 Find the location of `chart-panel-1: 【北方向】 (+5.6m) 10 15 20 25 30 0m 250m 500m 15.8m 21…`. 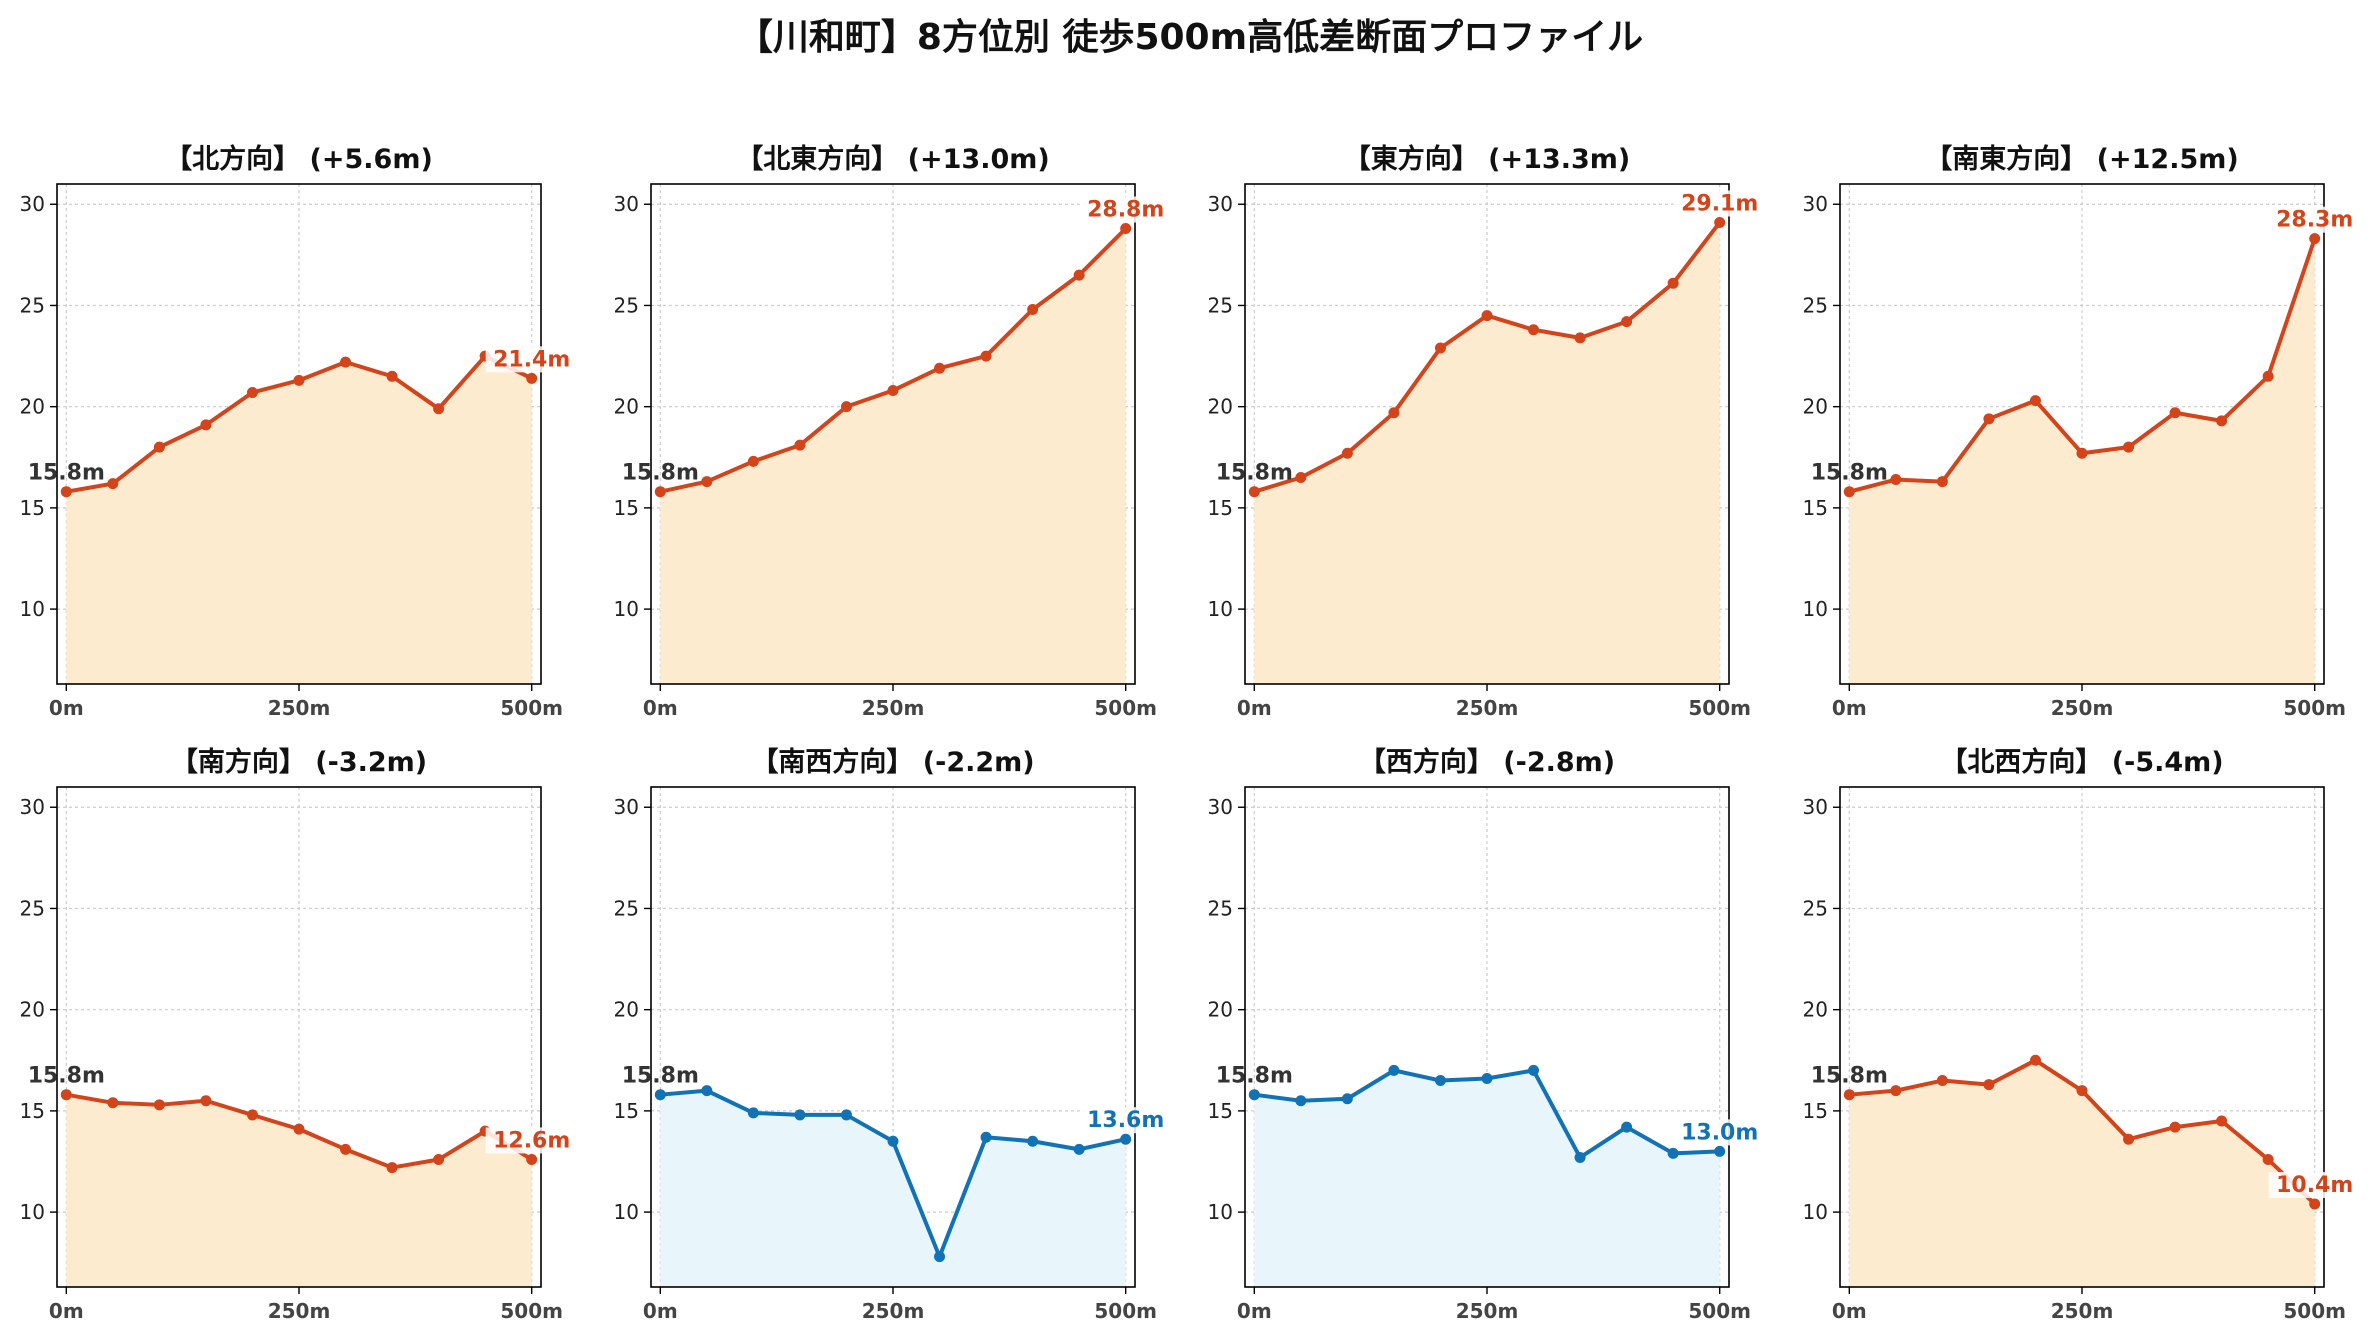

chart-panel-1: 【北方向】 (+5.6m) 10 15 20 25 30 0m 250m 500m 15.8m 21… is located at coordinates (299, 431).